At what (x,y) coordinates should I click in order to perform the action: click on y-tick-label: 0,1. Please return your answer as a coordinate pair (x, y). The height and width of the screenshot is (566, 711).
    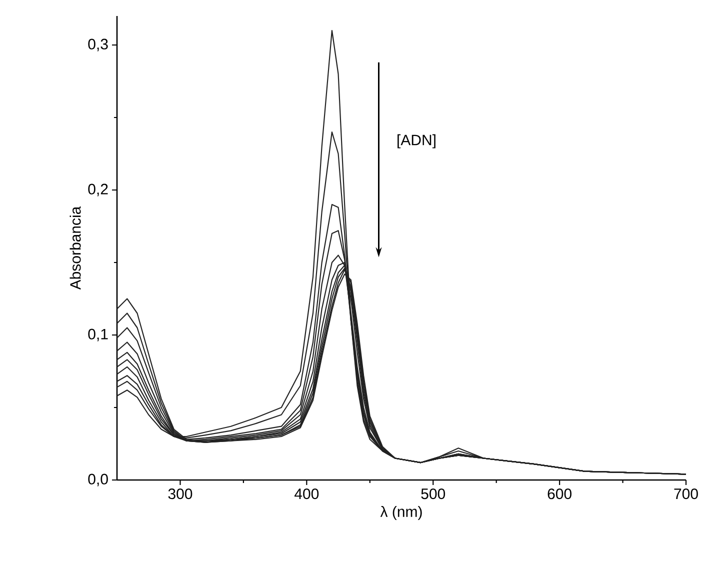
    Looking at the image, I should click on (98, 335).